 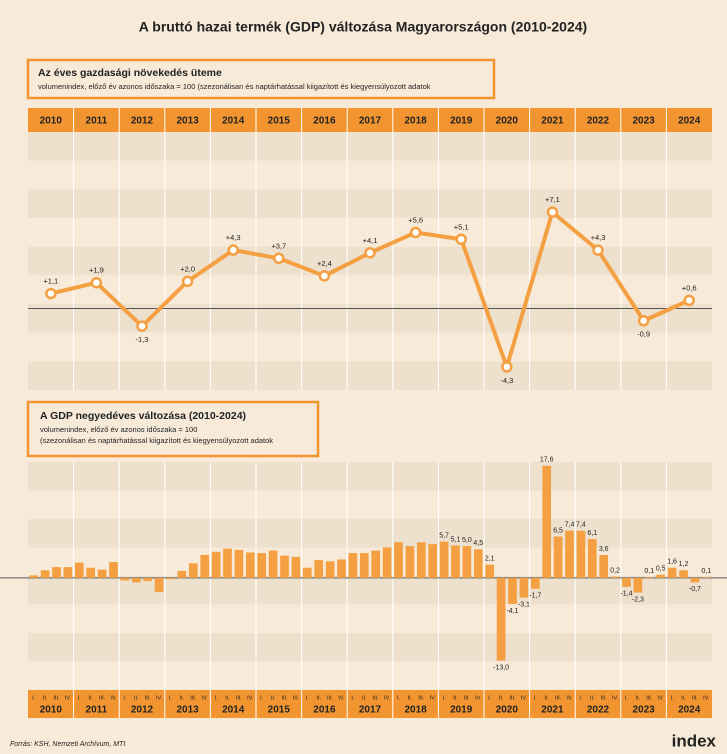 I want to click on x-tick-label: 2016, so click(x=324, y=121).